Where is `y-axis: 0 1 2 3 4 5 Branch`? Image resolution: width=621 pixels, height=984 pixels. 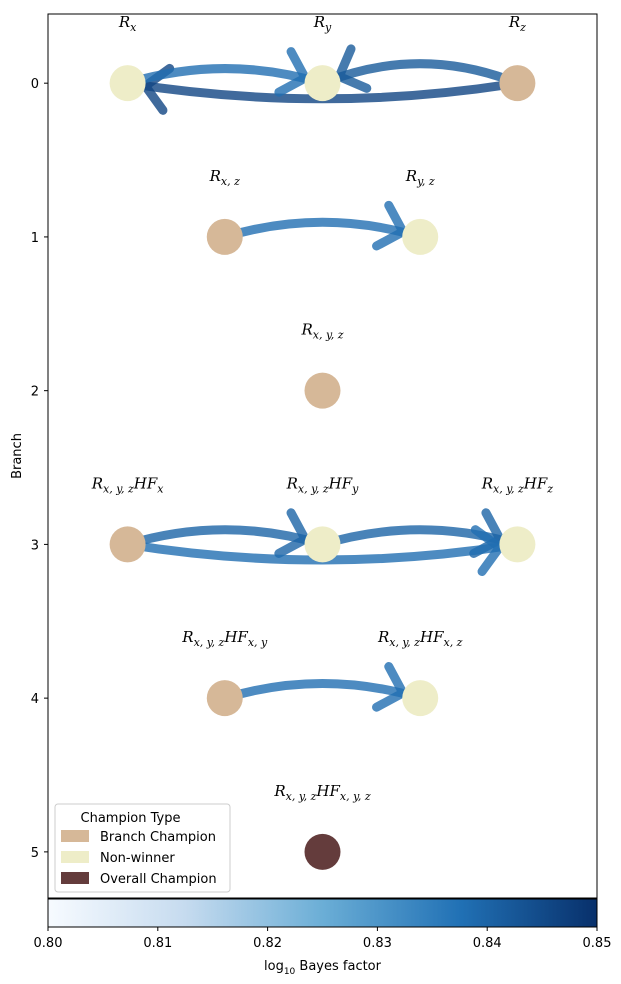 y-axis: 0 1 2 3 4 5 Branch is located at coordinates (29, 469).